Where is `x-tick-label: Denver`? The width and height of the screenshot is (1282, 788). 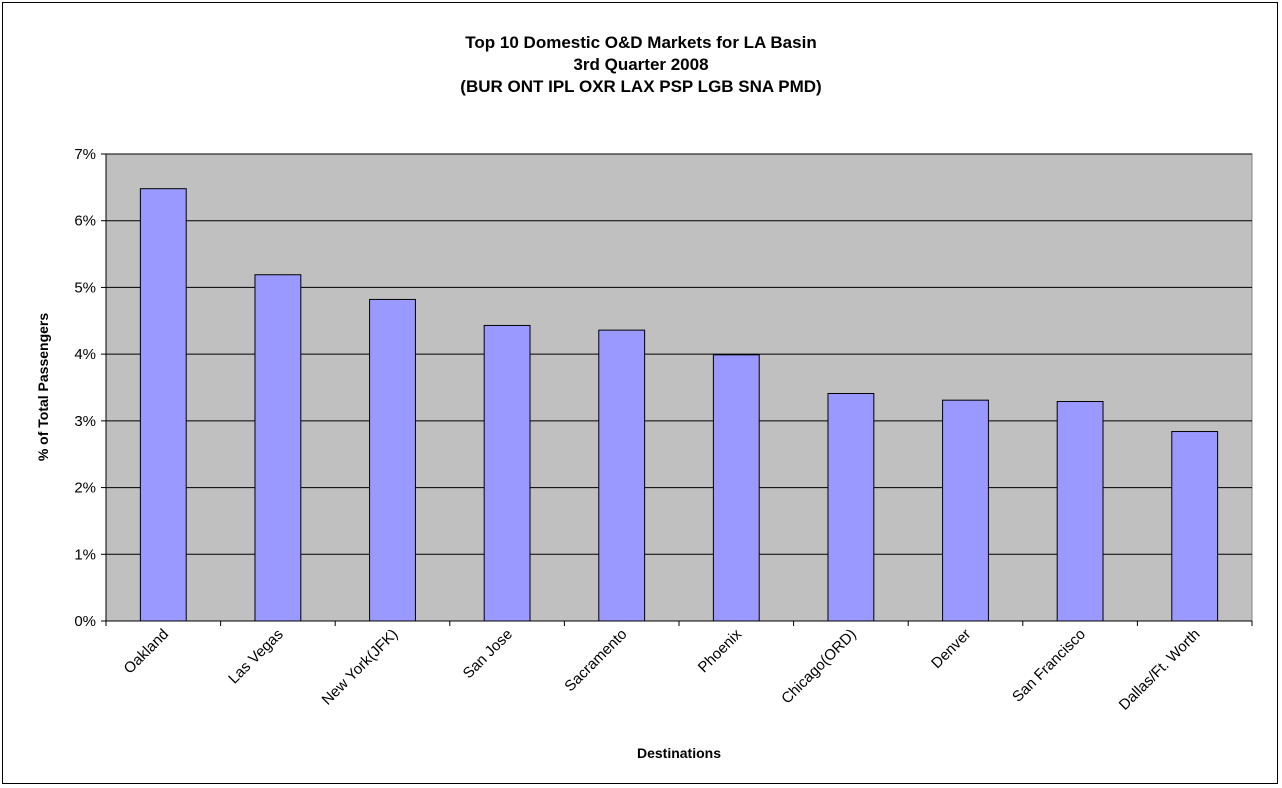
x-tick-label: Denver is located at coordinates (951, 649).